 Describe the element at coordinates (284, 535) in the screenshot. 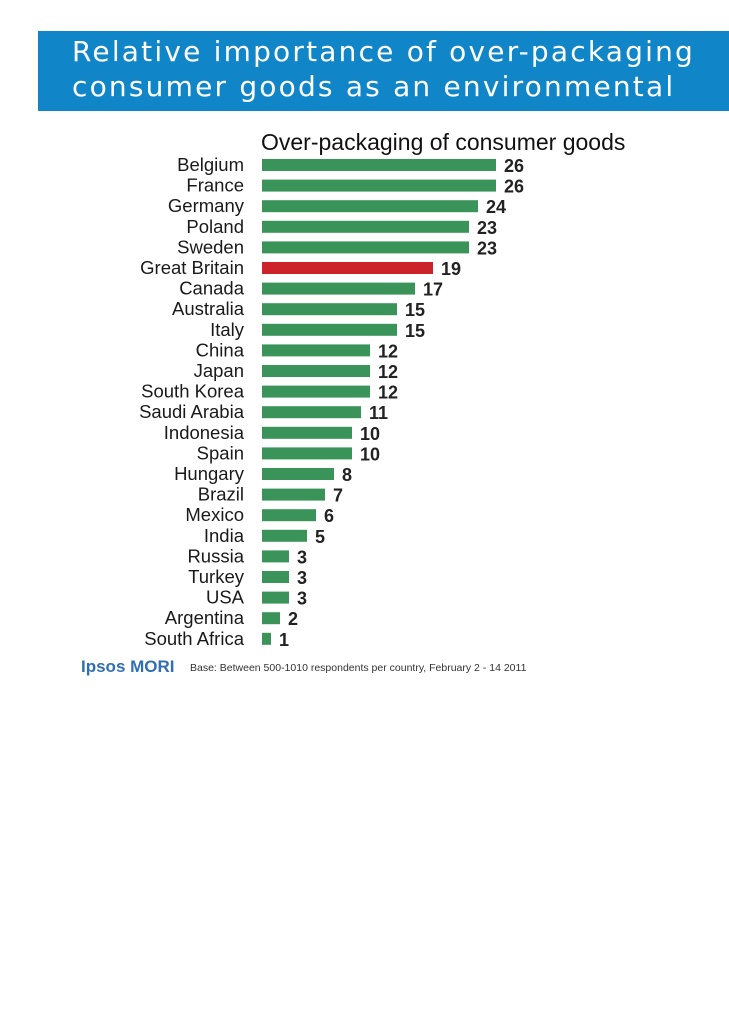

I see `bar-india` at that location.